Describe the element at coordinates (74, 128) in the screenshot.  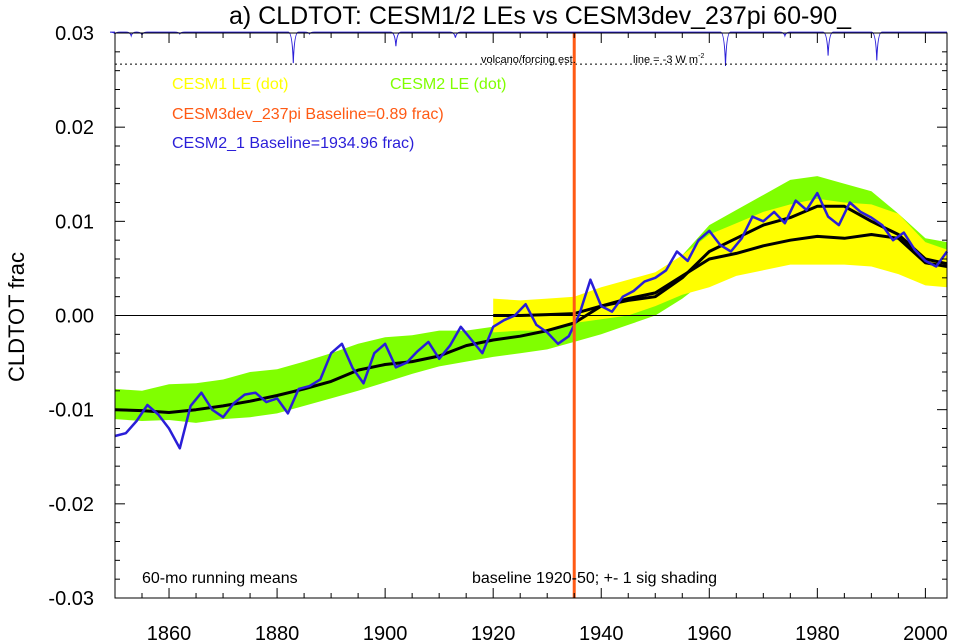
I see `y-tick-label: 0.02` at that location.